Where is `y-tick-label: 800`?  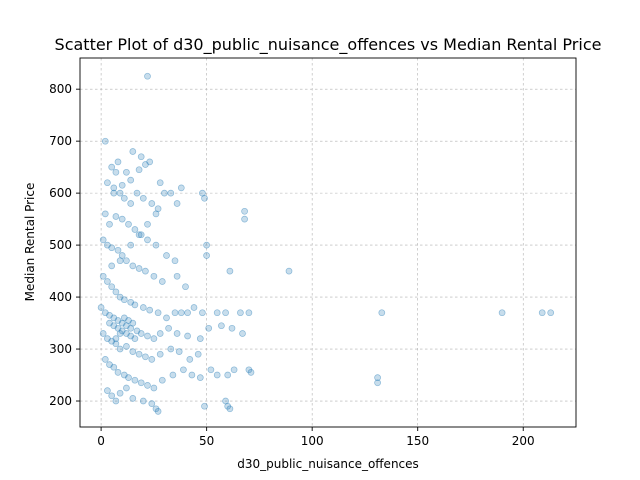
y-tick-label: 800 is located at coordinates (60, 89).